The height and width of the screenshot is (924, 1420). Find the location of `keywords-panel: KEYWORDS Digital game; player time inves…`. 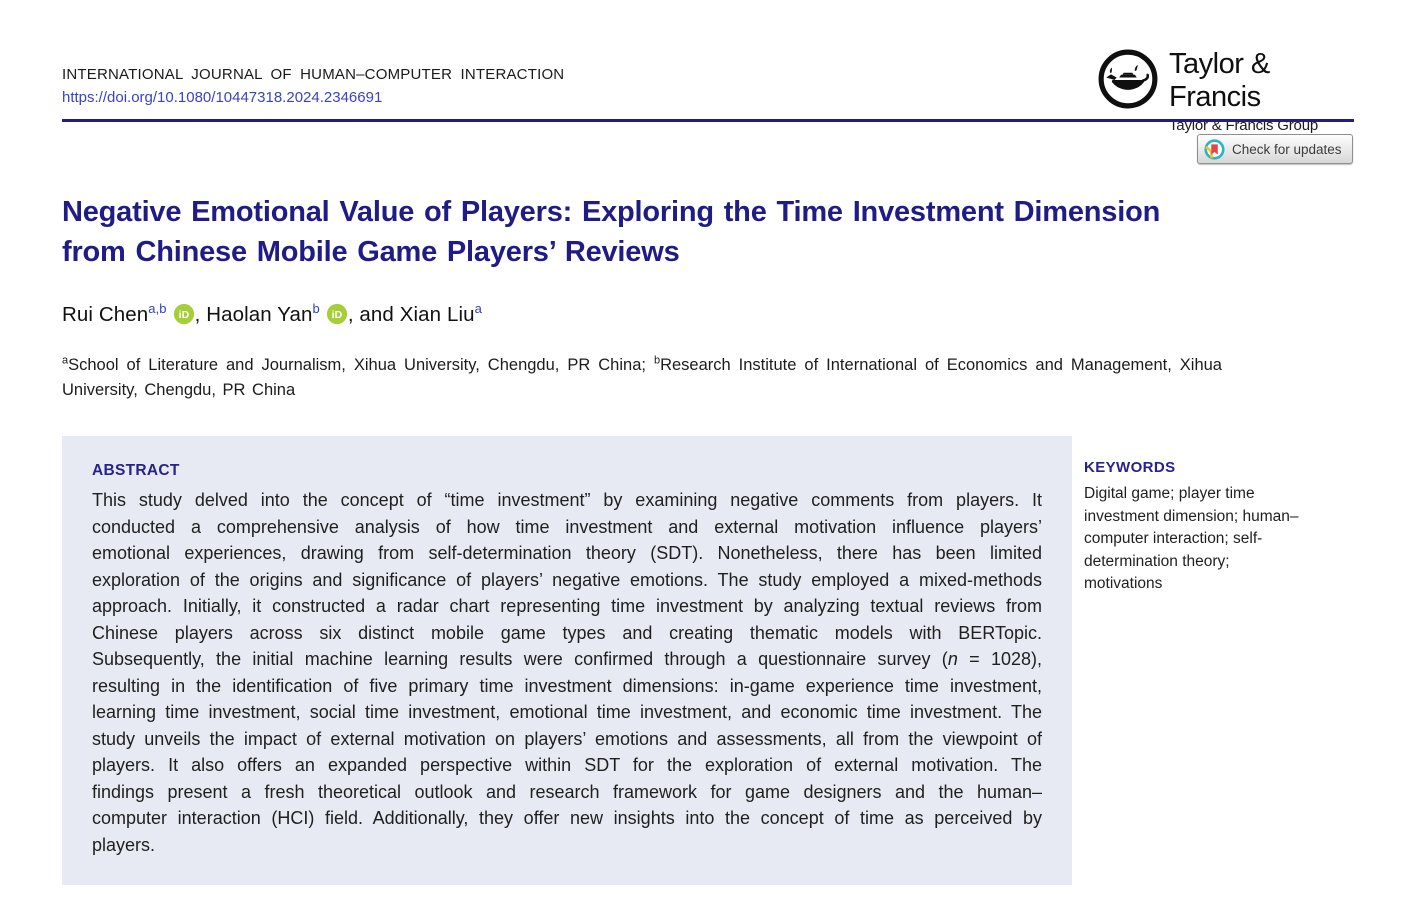

keywords-panel: KEYWORDS Digital game; player time inves… is located at coordinates (1193, 527).